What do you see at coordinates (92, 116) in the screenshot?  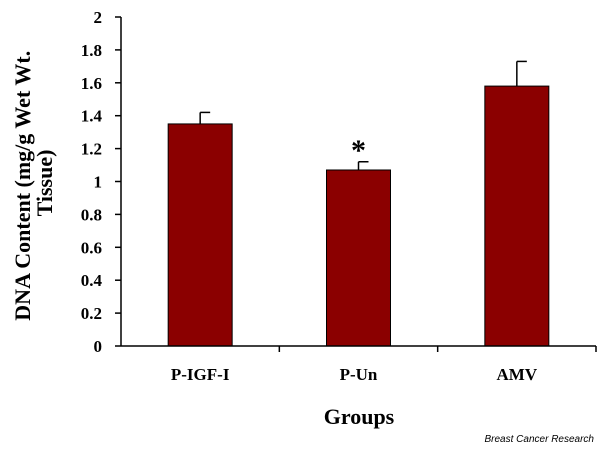 I see `y-tick-label: 1.4` at bounding box center [92, 116].